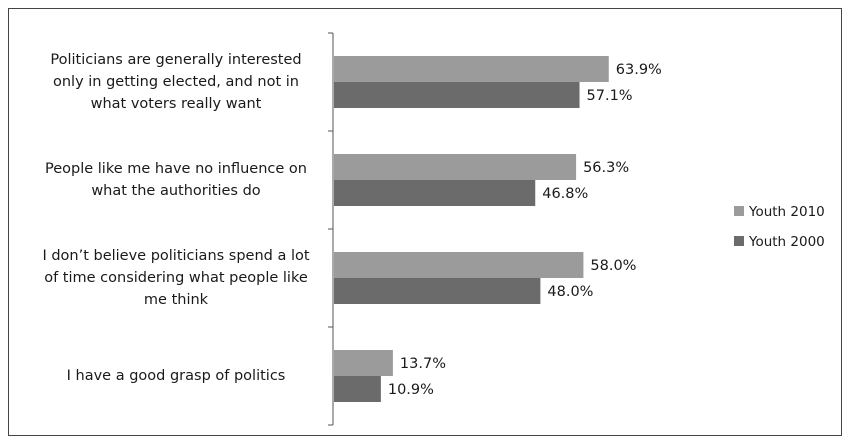 The width and height of the screenshot is (843, 437). What do you see at coordinates (610, 96) in the screenshot?
I see `data-label: 57.1%` at bounding box center [610, 96].